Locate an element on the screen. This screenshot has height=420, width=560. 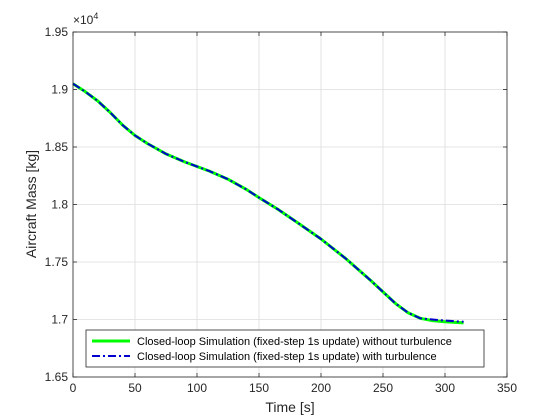
y-tick-label: 1.75 is located at coordinates (57, 262).